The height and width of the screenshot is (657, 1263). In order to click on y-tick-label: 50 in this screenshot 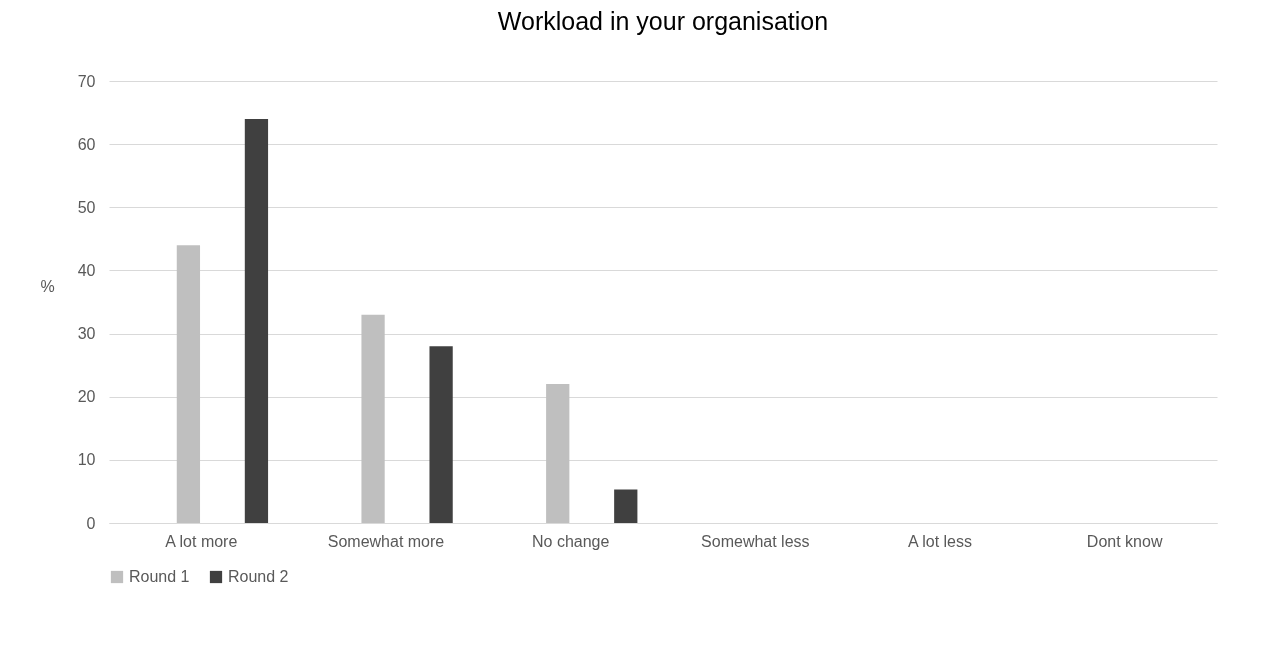, I will do `click(86, 207)`.